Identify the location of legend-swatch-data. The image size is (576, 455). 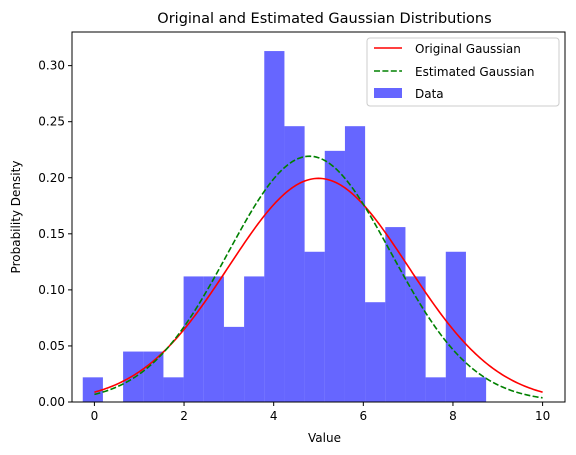
(388, 93).